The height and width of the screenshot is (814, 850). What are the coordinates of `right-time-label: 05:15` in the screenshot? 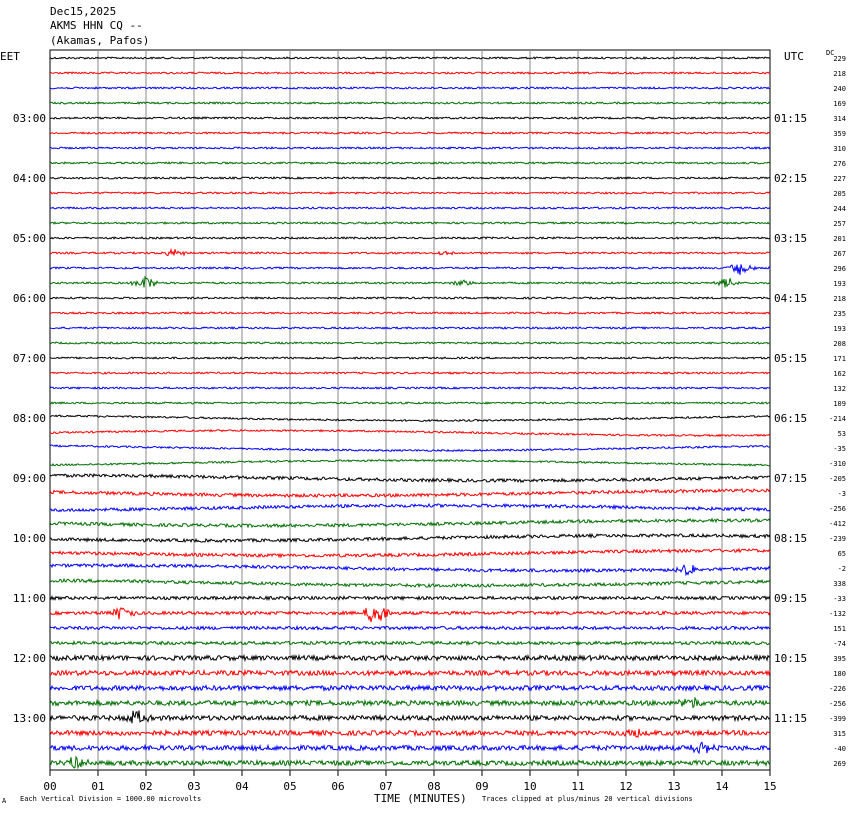 It's located at (790, 358).